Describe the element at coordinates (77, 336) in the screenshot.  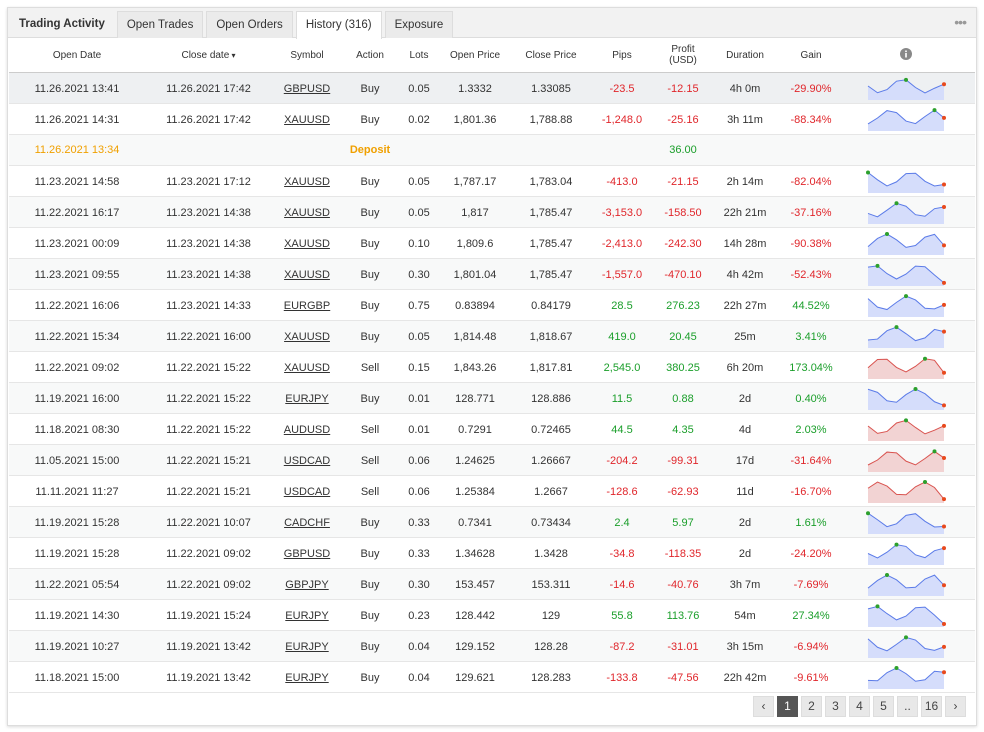
I see `cell: 11.22.2021 15:34` at that location.